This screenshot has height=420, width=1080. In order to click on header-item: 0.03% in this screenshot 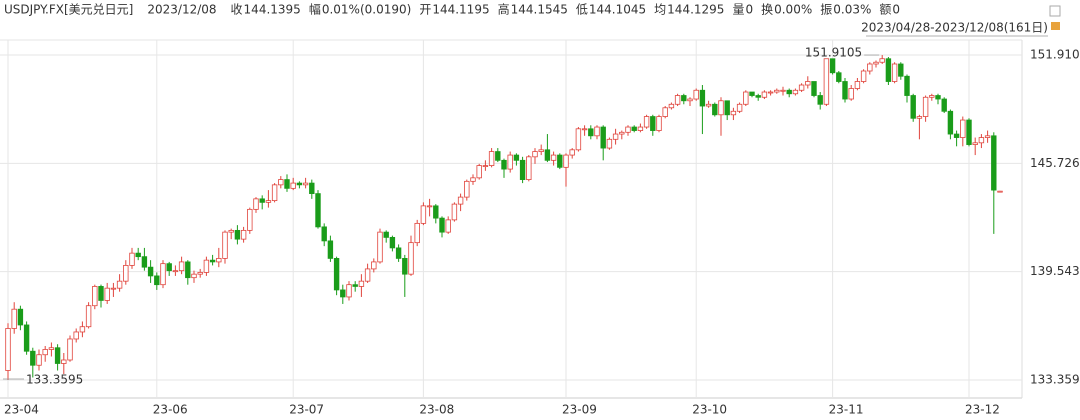, I will do `click(852, 10)`.